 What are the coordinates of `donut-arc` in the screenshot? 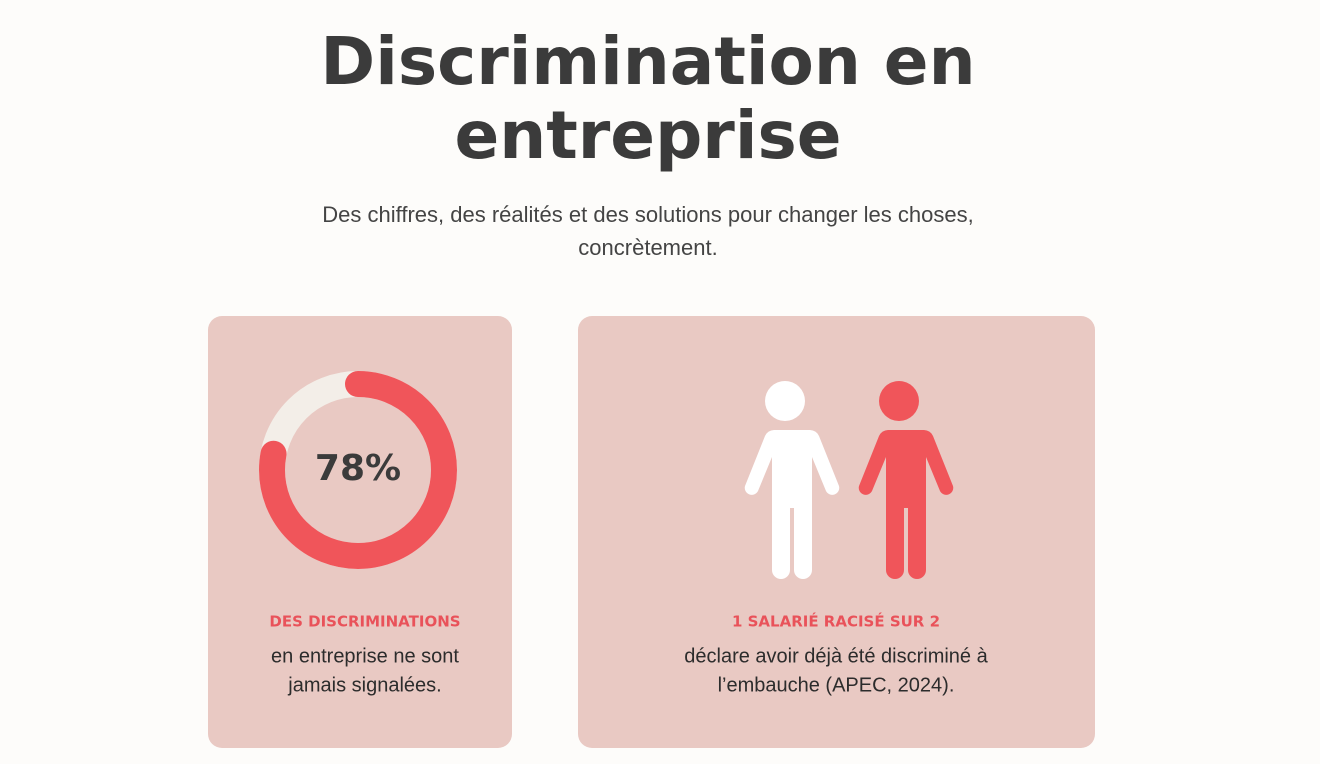 It's located at (358, 470).